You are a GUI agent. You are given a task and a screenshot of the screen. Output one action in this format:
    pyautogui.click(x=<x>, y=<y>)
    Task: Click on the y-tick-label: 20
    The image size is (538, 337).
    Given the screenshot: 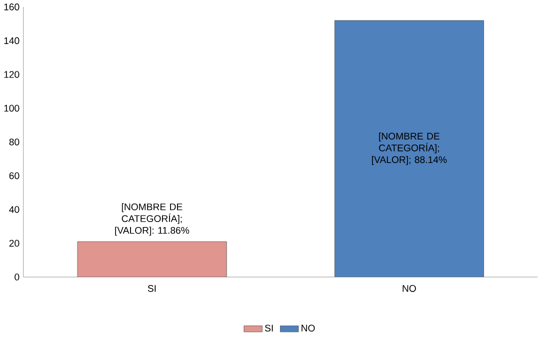 What is the action you would take?
    pyautogui.click(x=14, y=243)
    